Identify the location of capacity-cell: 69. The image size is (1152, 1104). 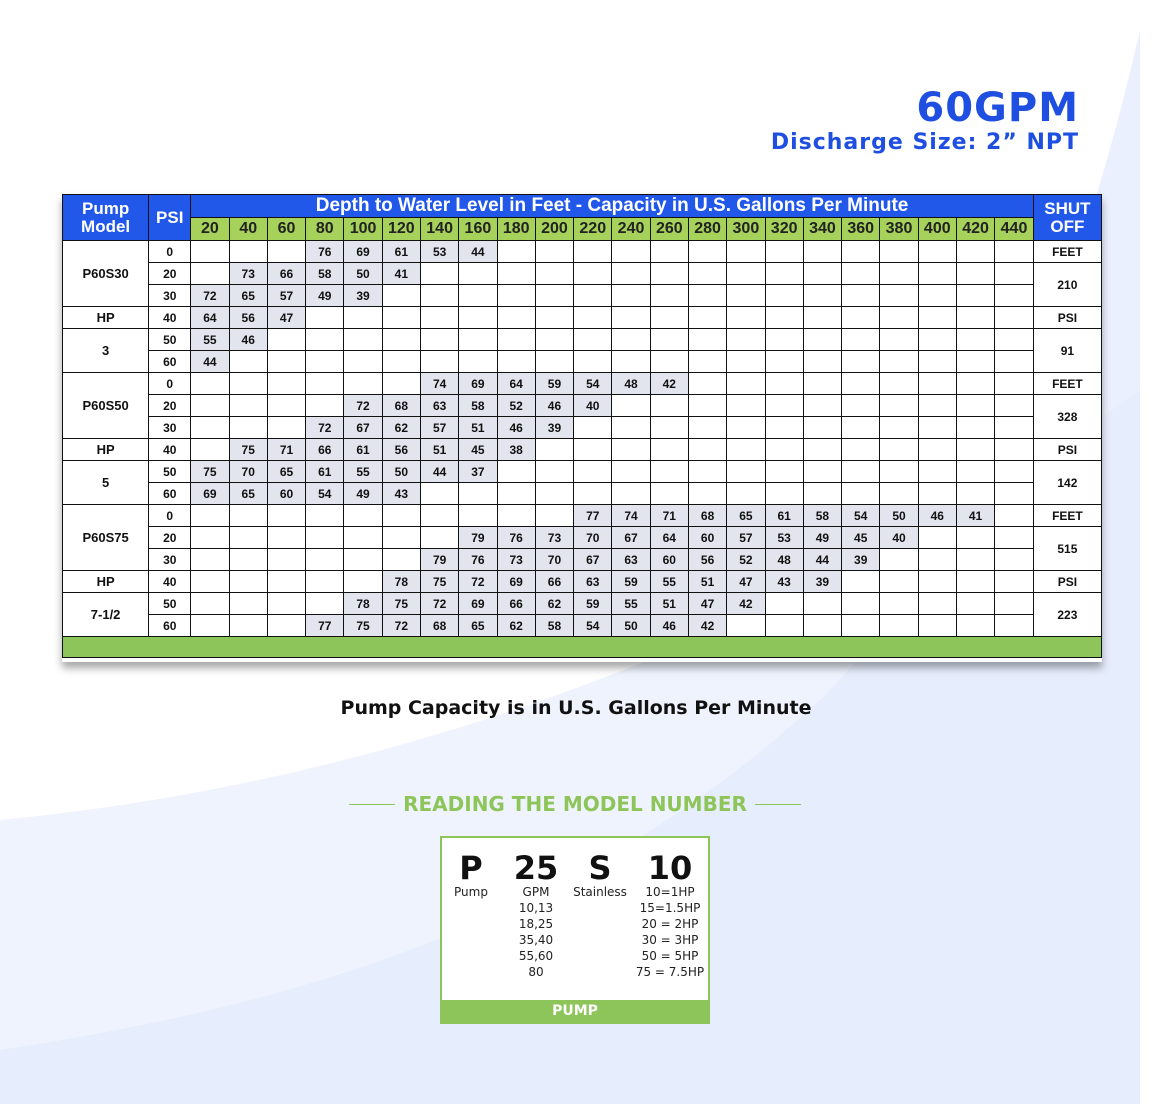
(363, 251).